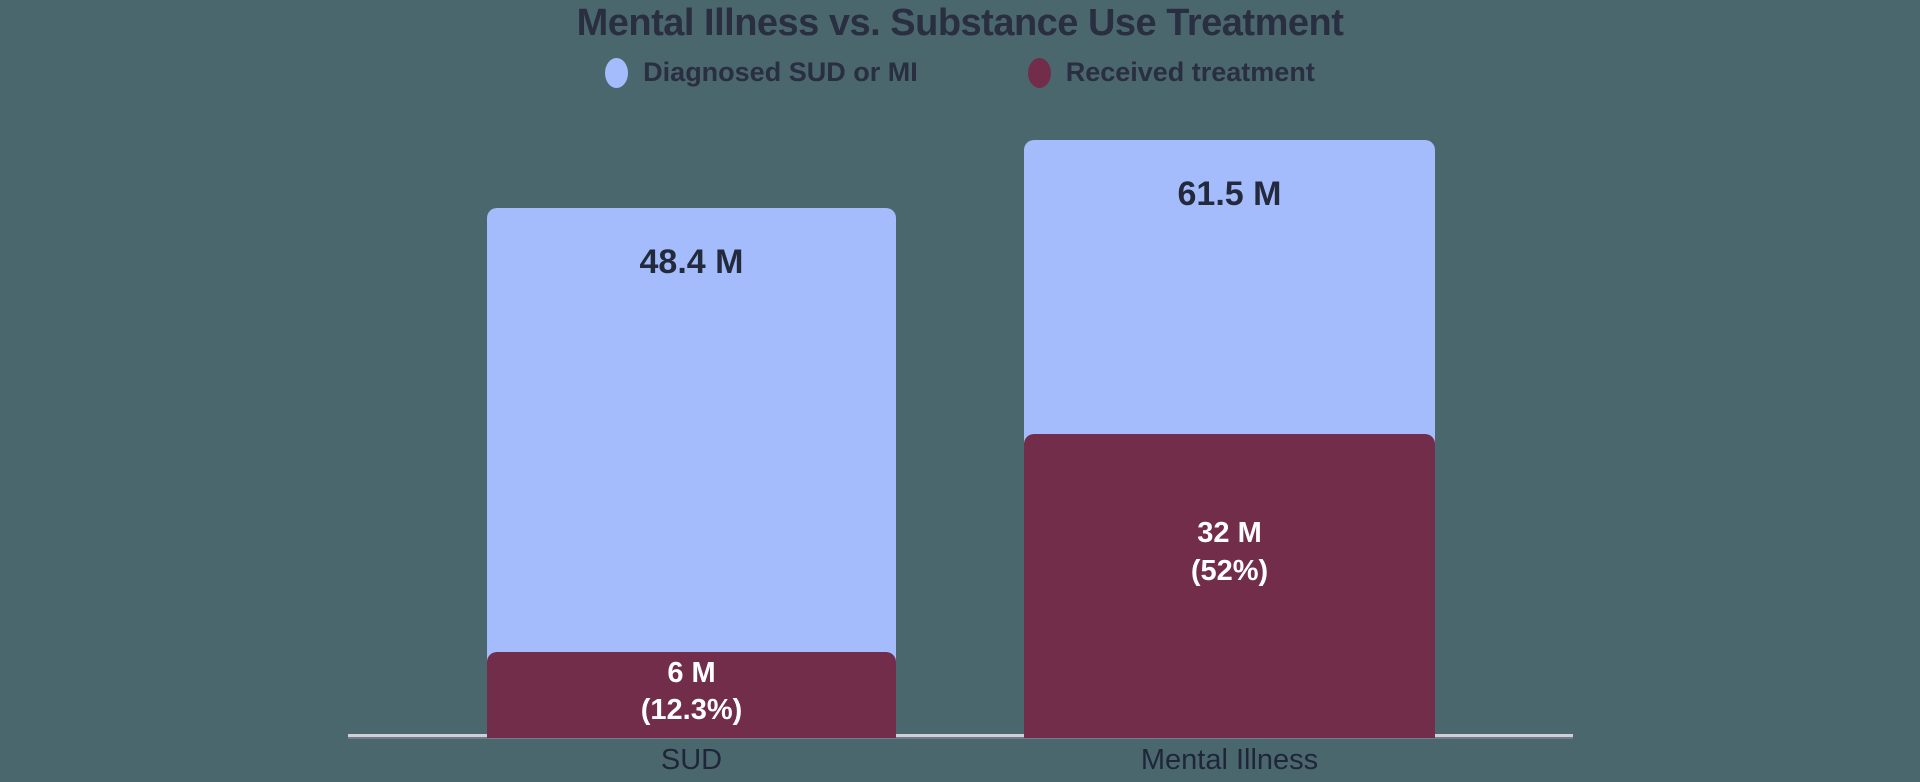  What do you see at coordinates (691, 692) in the screenshot?
I see `value-label-sud-treated: 6 M (12.3%)` at bounding box center [691, 692].